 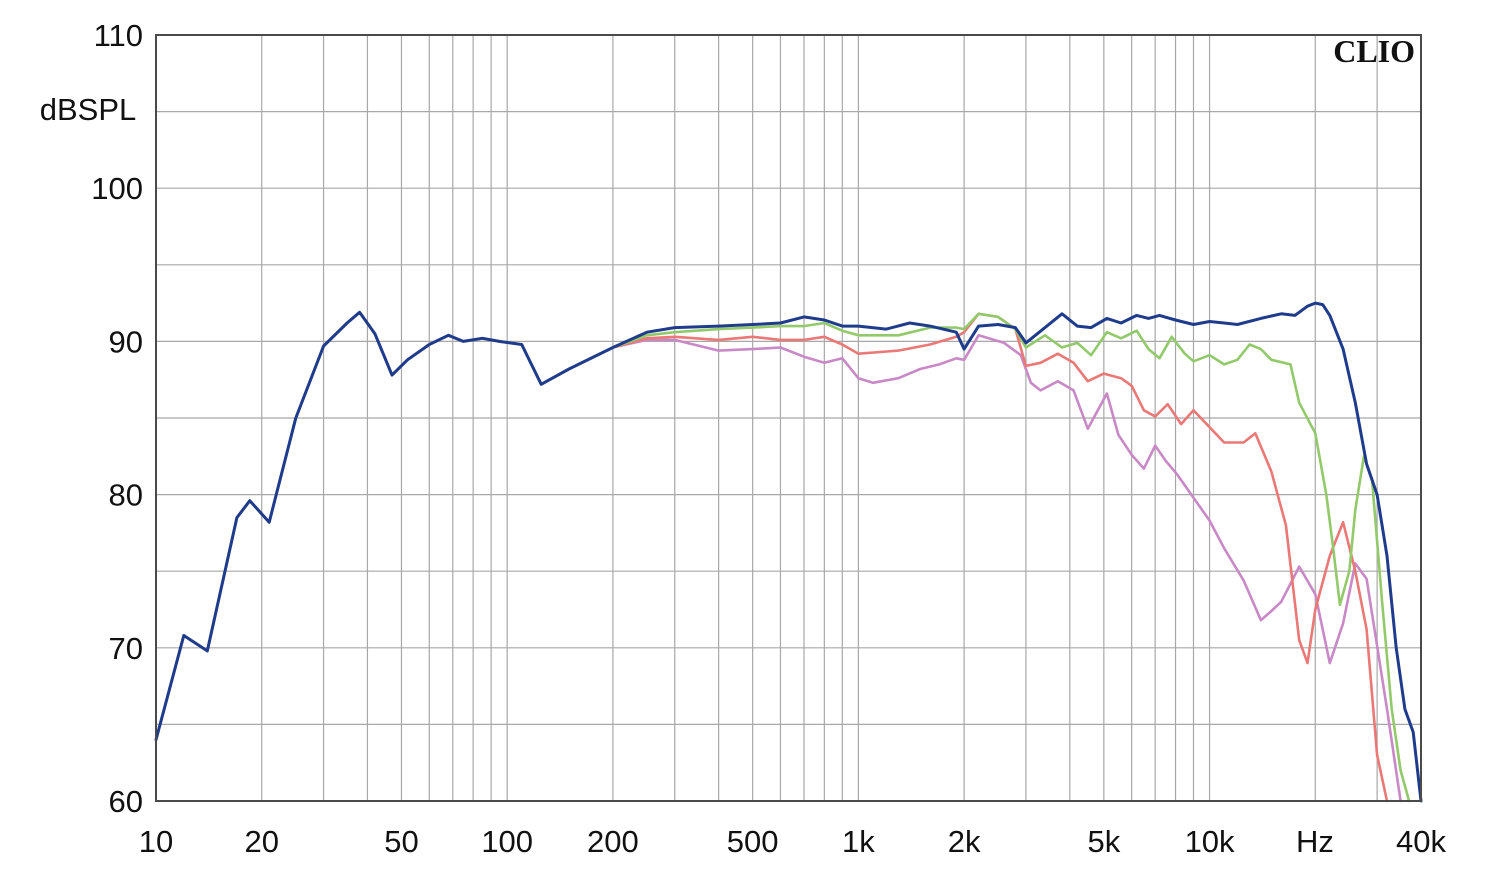 What do you see at coordinates (156, 841) in the screenshot?
I see `x-tick-label: 10` at bounding box center [156, 841].